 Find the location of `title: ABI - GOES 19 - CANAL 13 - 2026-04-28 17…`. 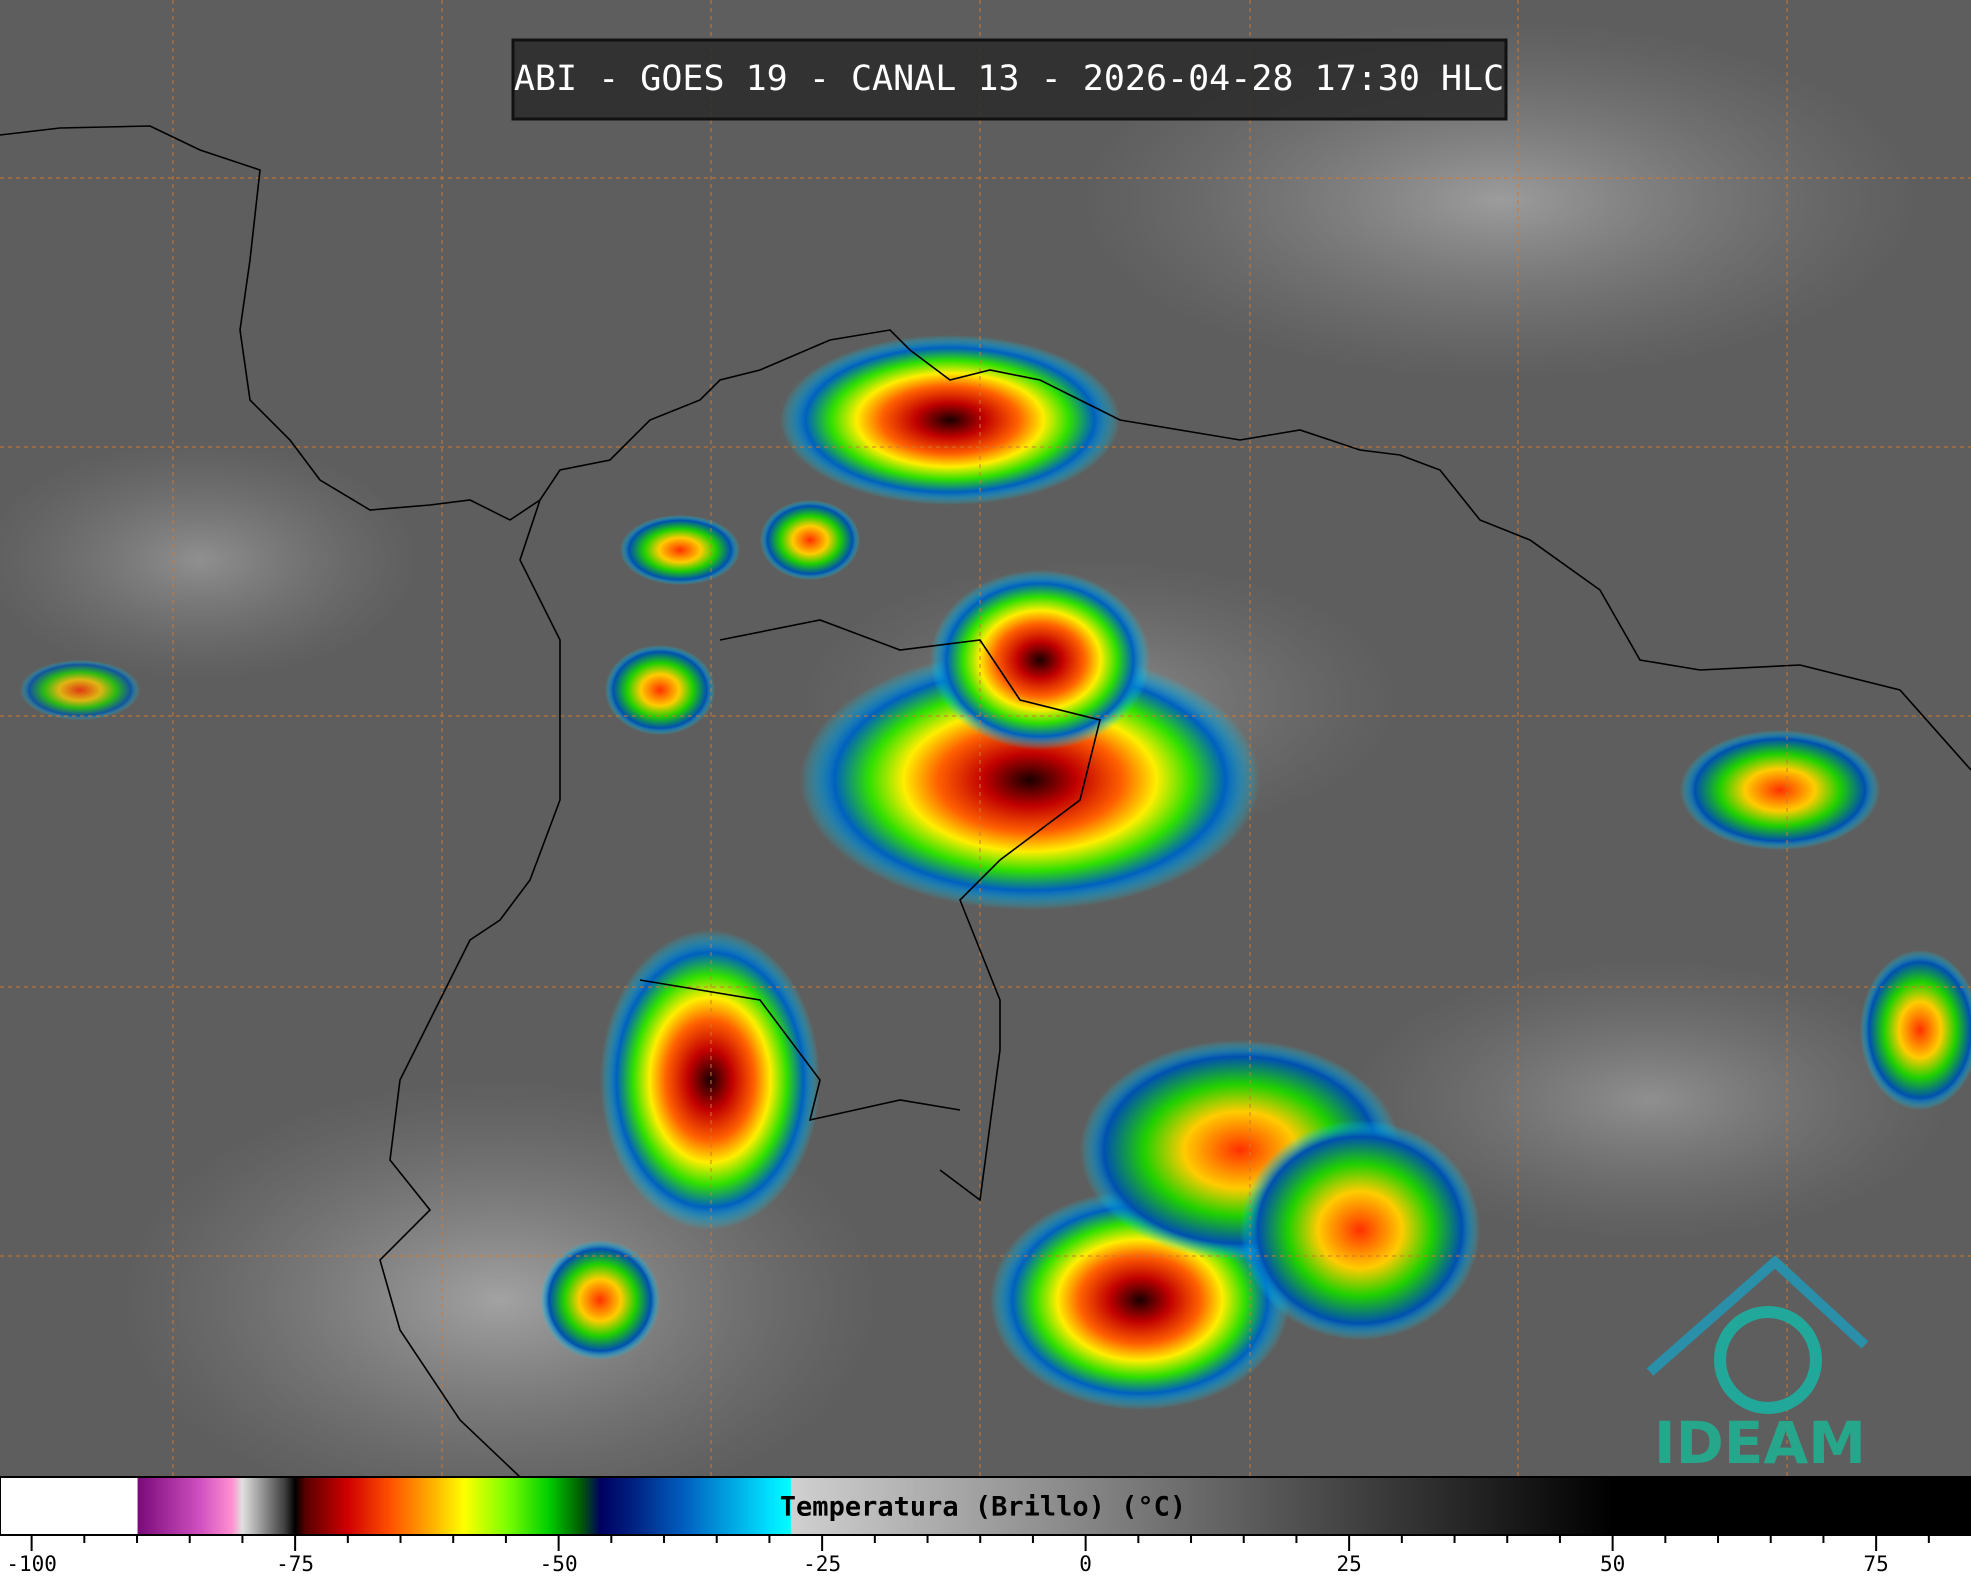

title: ABI - GOES 19 - CANAL 13 - 2026-04-28 17… is located at coordinates (1009, 79).